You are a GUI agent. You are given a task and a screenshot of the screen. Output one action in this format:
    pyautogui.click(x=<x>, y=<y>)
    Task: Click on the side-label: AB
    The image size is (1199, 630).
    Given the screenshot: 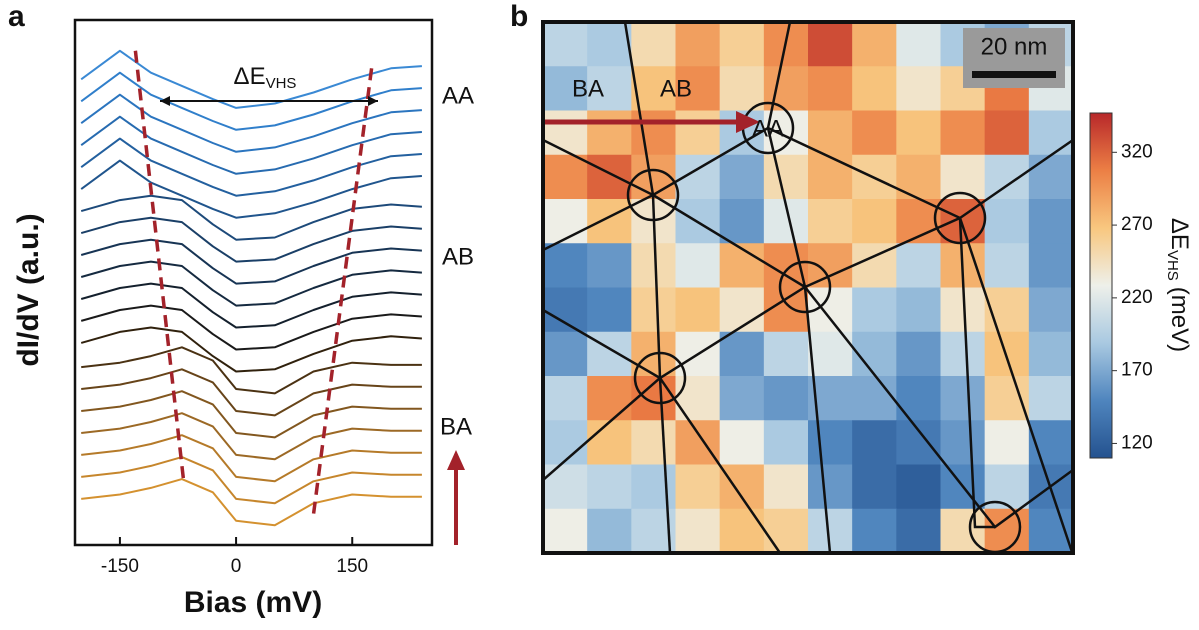 What is the action you would take?
    pyautogui.click(x=458, y=256)
    